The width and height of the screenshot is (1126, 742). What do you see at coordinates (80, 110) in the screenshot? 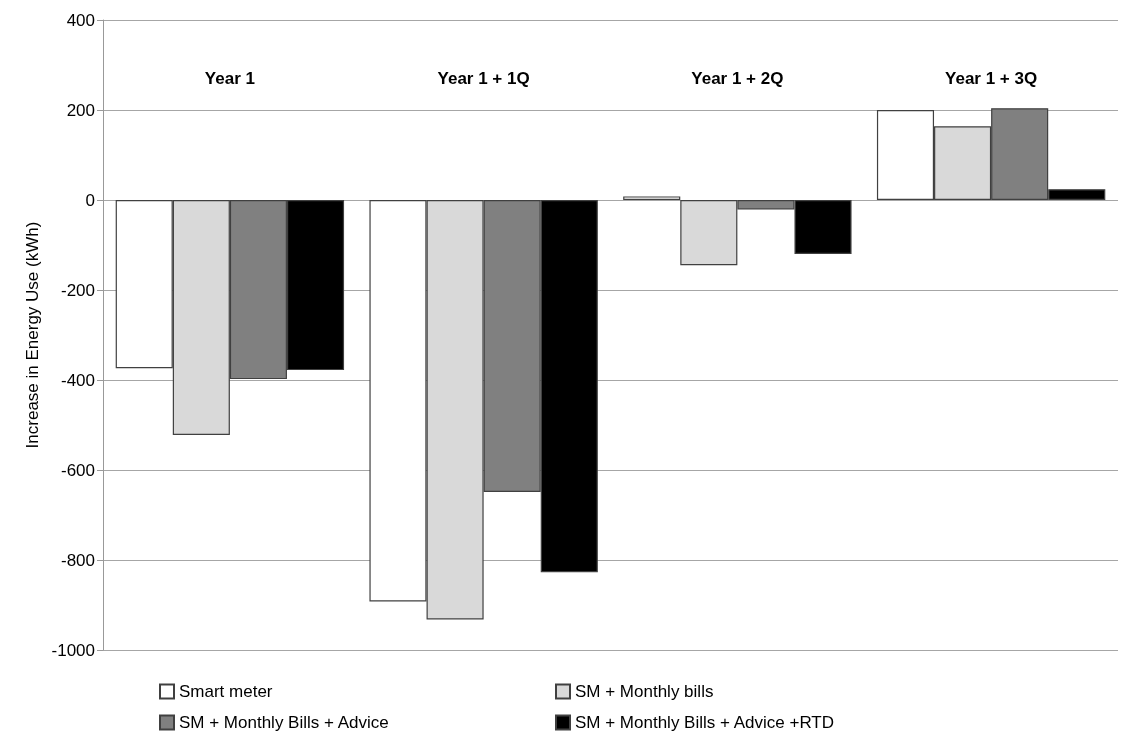
I see `y-tick-label: 200` at bounding box center [80, 110].